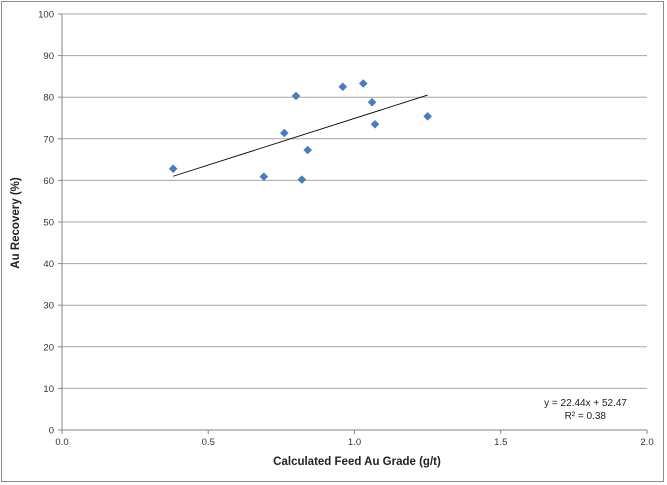  I want to click on data-points, so click(300, 131).